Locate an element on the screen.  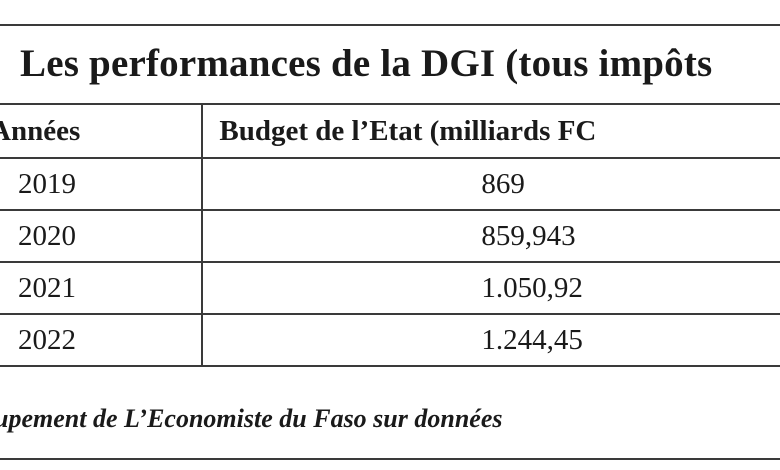
header-budget: Budget de l’Etat (milliards FC is located at coordinates (490, 131).